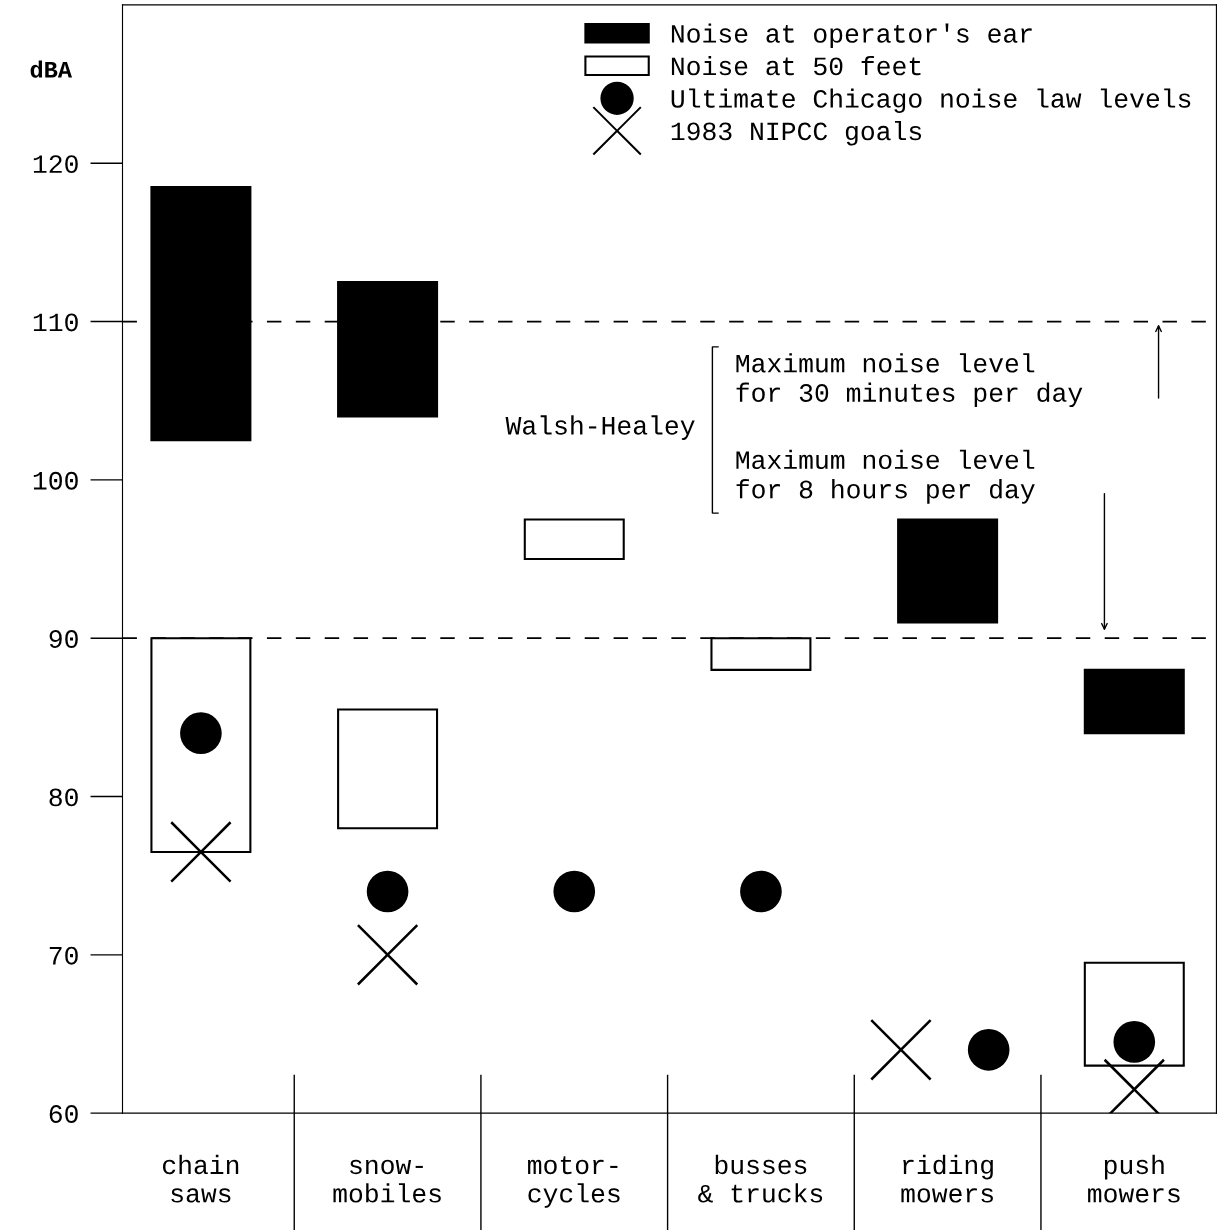 The image size is (1225, 1230). What do you see at coordinates (63, 797) in the screenshot?
I see `y-tick-label: 80` at bounding box center [63, 797].